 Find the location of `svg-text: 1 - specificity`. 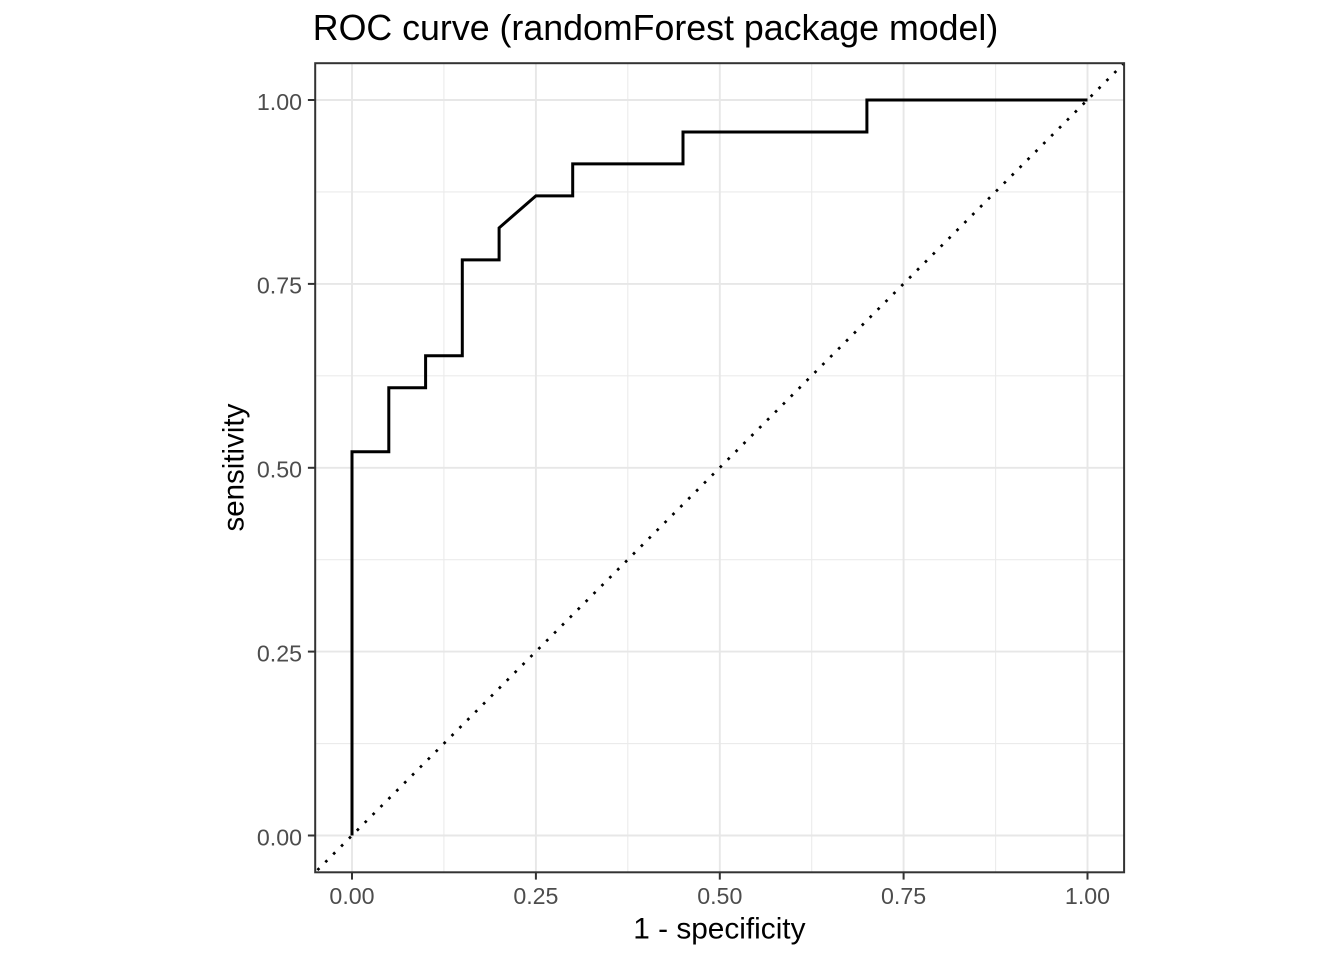

svg-text: 1 - specificity is located at coordinates (719, 929).